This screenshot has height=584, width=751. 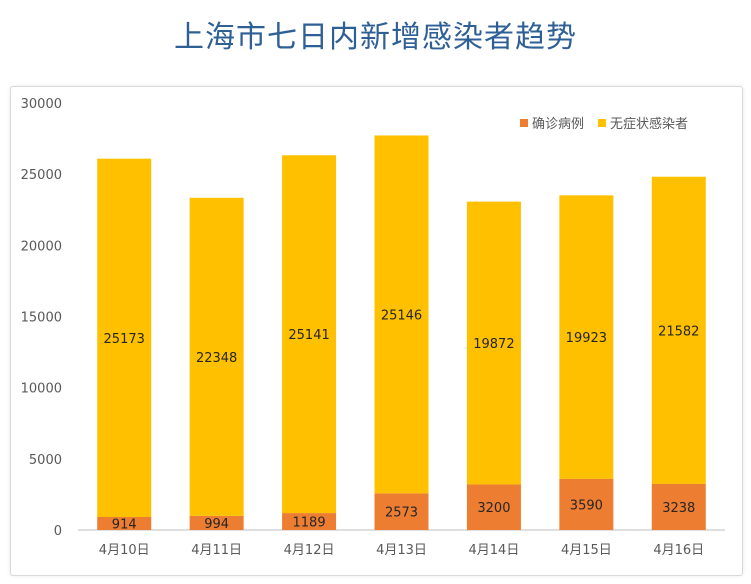 I want to click on x-tick-label: 4月12日, so click(x=309, y=550).